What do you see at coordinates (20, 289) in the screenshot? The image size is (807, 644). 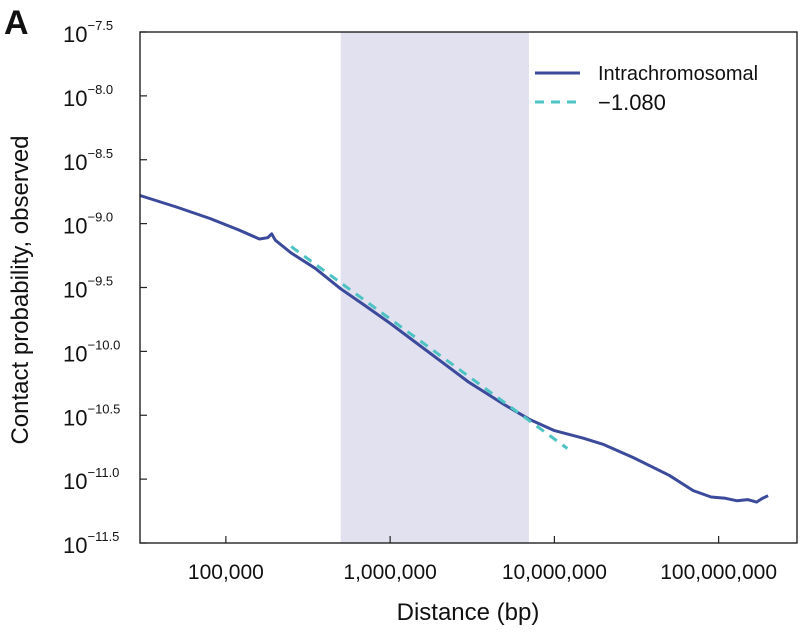 I see `y-axis-label: Contact probability, observed` at bounding box center [20, 289].